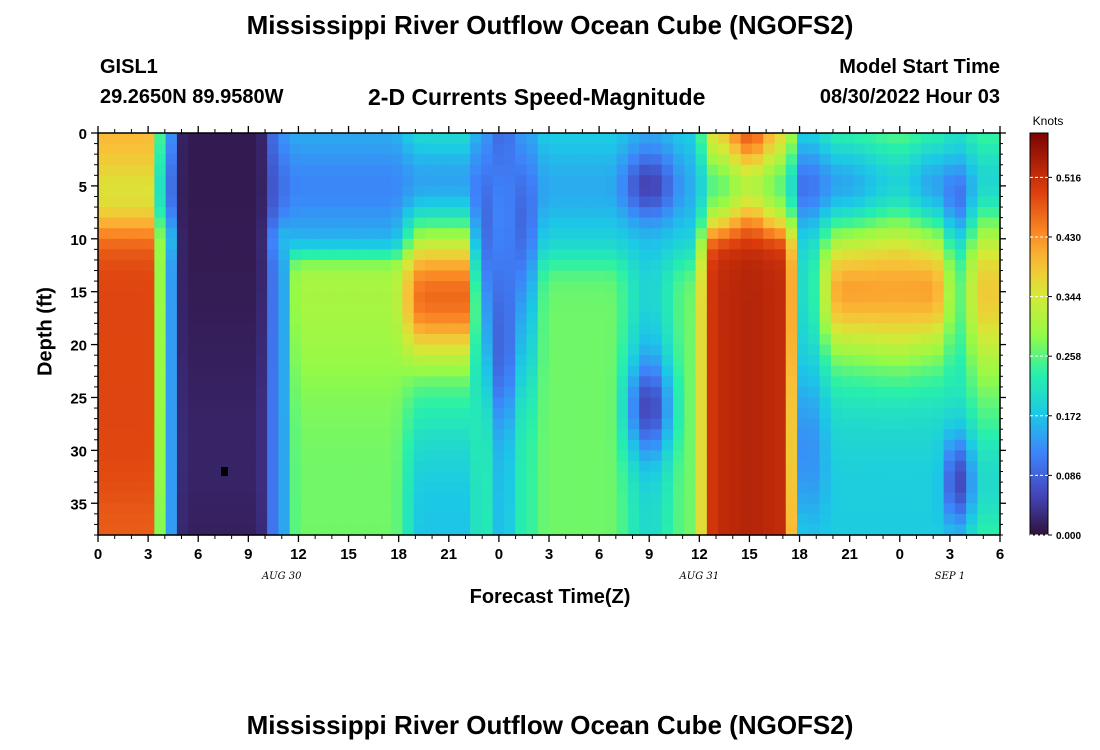 The image size is (1100, 750). I want to click on x-tick-label: 21, so click(849, 554).